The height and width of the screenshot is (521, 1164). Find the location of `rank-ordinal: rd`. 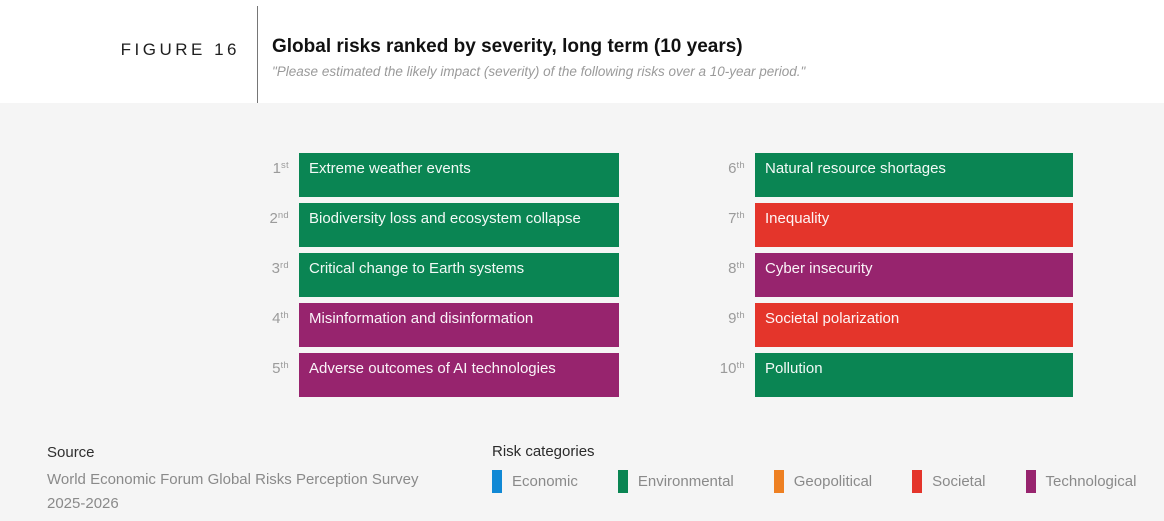

rank-ordinal: rd is located at coordinates (284, 265).